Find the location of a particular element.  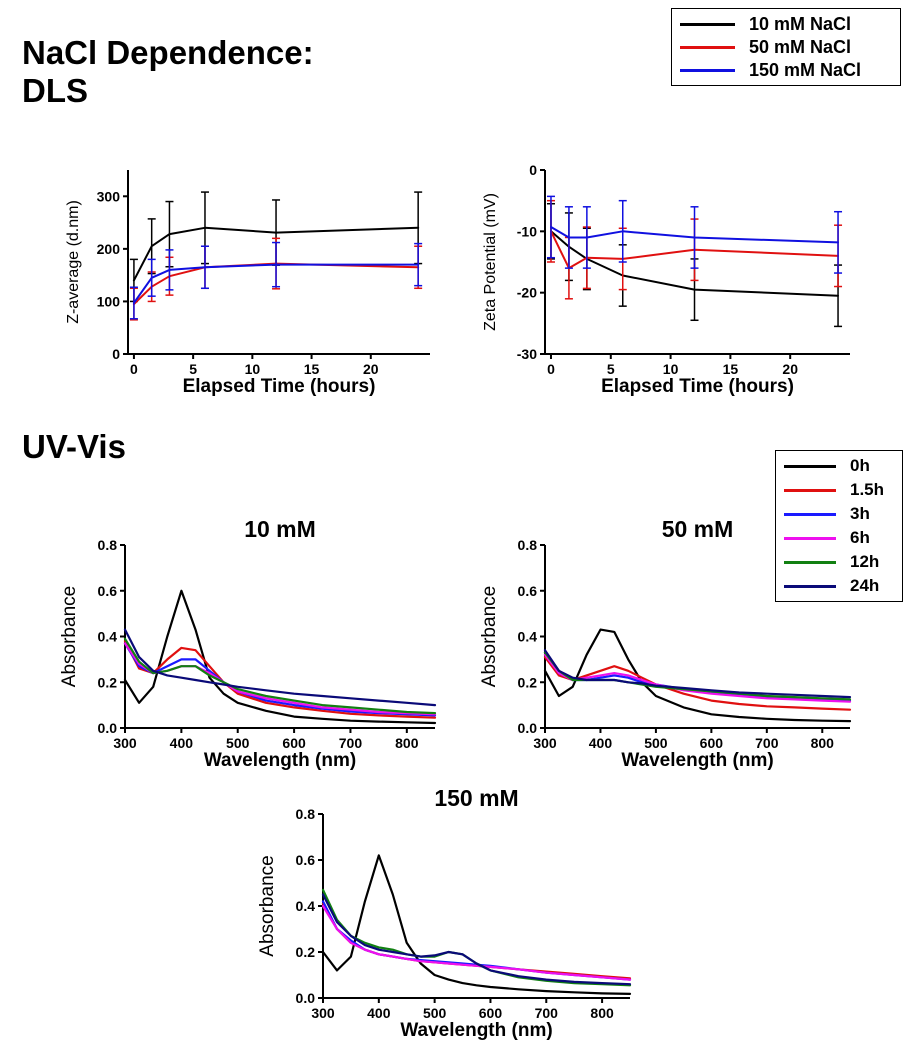

salt-legend-row-10mm: 10 mM NaCl is located at coordinates (786, 24).